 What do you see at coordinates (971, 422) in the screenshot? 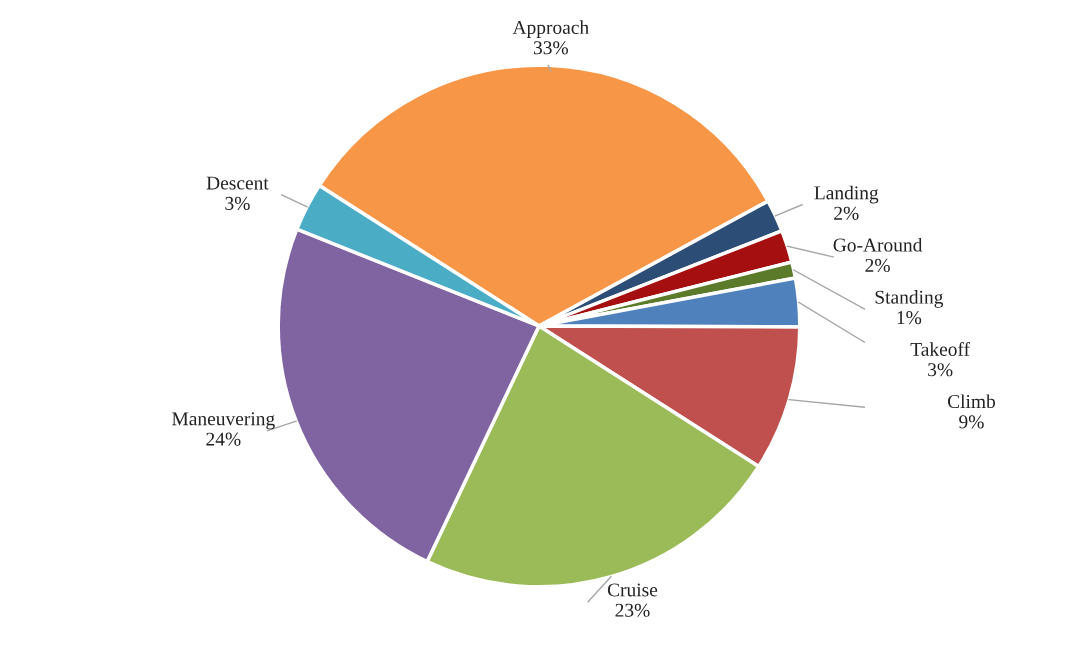
I see `data-label: 9%` at bounding box center [971, 422].